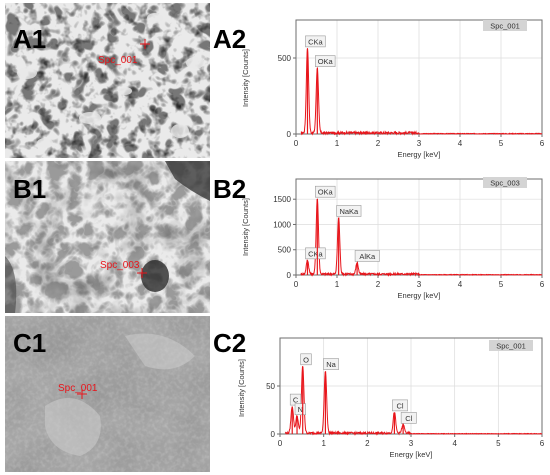 The width and height of the screenshot is (550, 475). I want to click on y-tick-label-3: 1500, so click(282, 199).